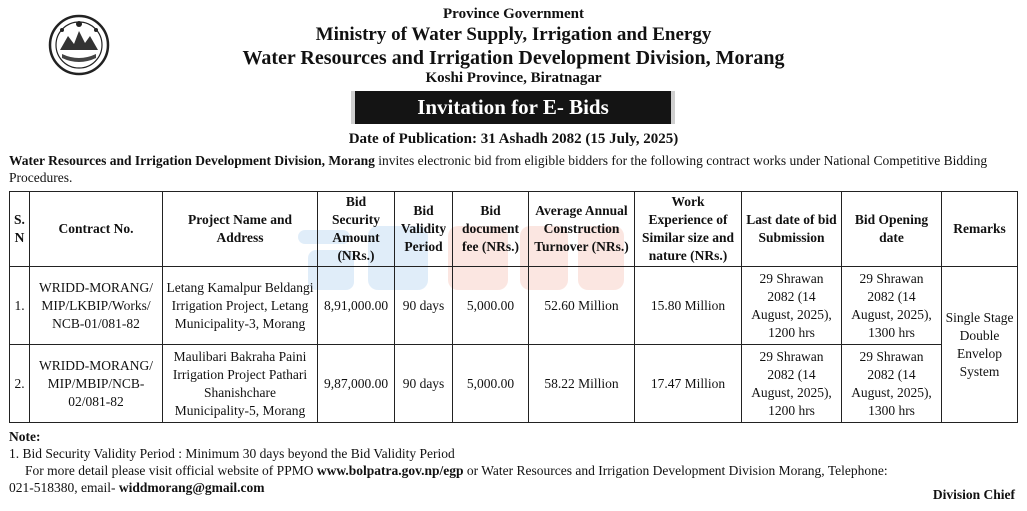  What do you see at coordinates (688, 383) in the screenshot?
I see `cell-experience: 17.47 Million` at bounding box center [688, 383].